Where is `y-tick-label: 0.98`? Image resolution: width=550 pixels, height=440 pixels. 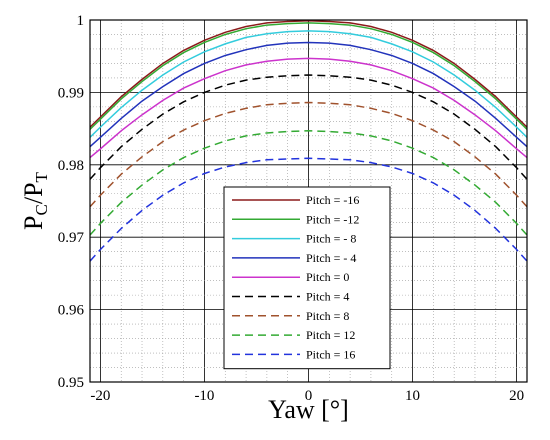 y-tick-label: 0.98 is located at coordinates (71, 166).